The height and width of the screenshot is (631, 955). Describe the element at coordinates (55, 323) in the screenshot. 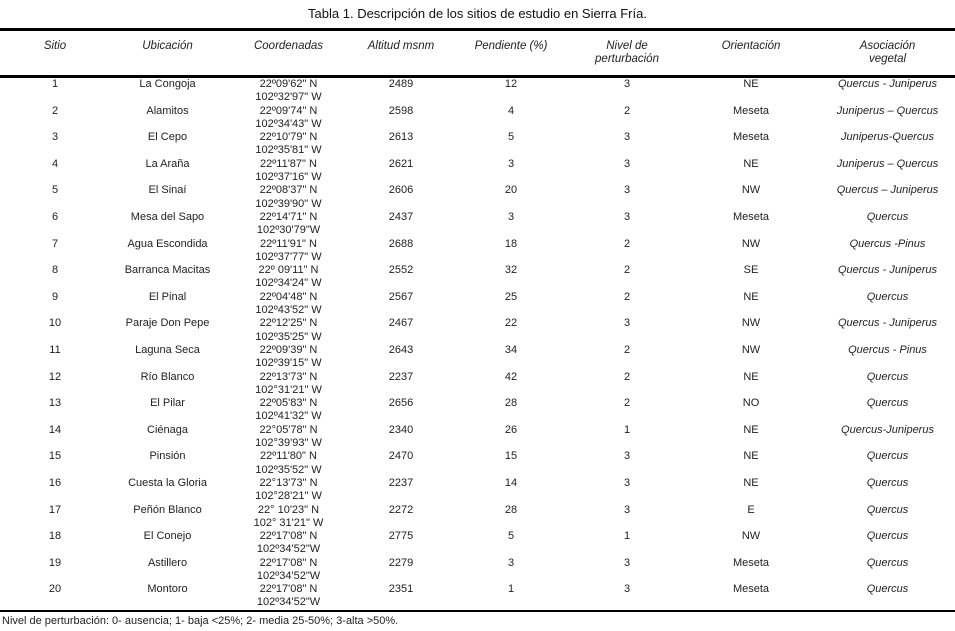

I see `cell-sitio: 10` at that location.